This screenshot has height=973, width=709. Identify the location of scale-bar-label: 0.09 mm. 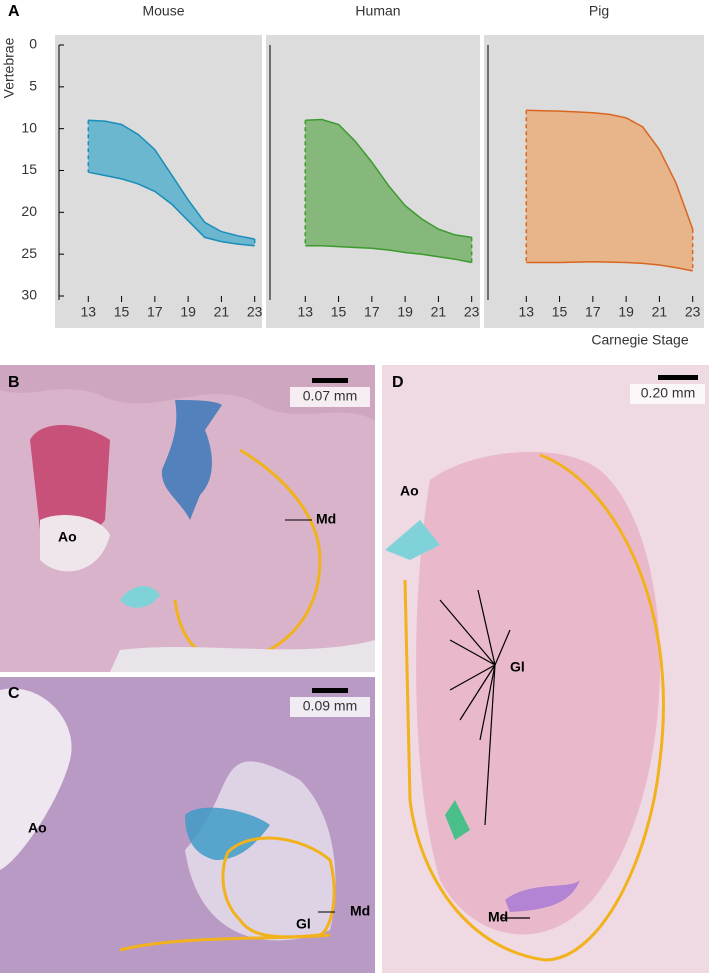
(330, 706).